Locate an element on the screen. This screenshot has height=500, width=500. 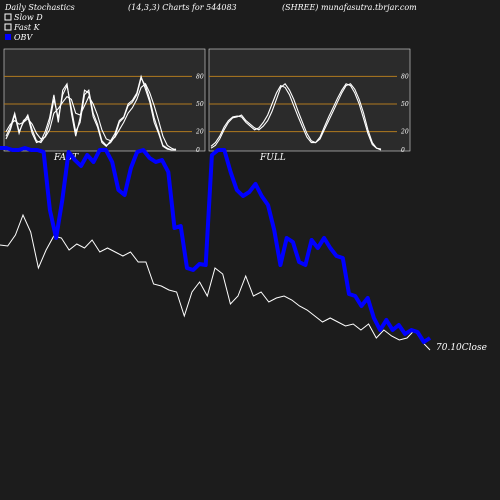
fast-stochastic-panel: 80 50 20 0 is located at coordinates (104, 101).